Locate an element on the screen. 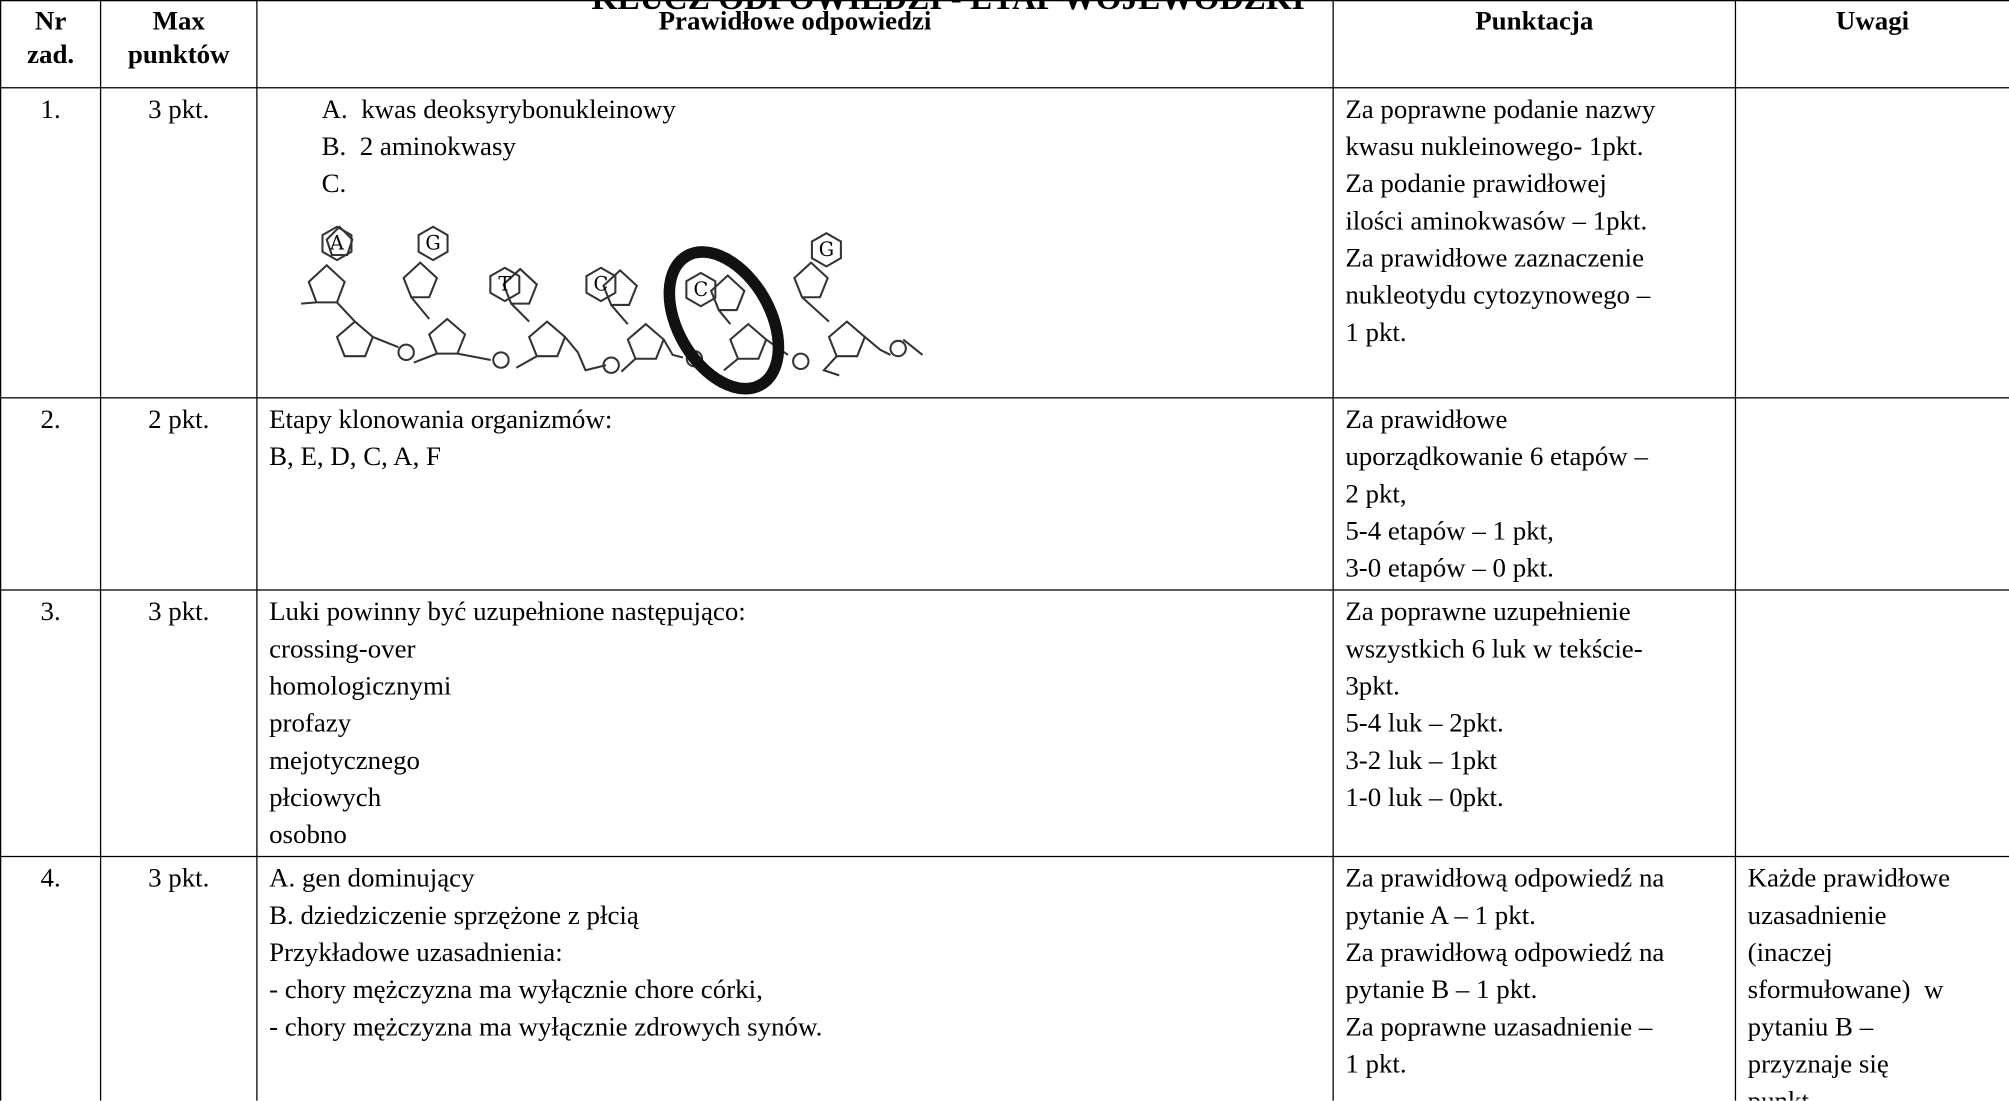 The height and width of the screenshot is (1101, 2009). header-text: Prawidłowe odpowiedzi is located at coordinates (795, 20).